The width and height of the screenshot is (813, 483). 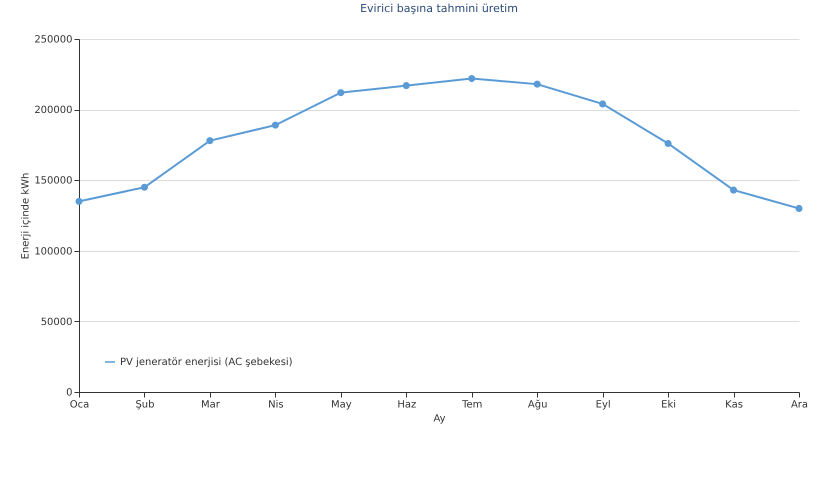 I want to click on x-tick-label: Şub, so click(x=144, y=405).